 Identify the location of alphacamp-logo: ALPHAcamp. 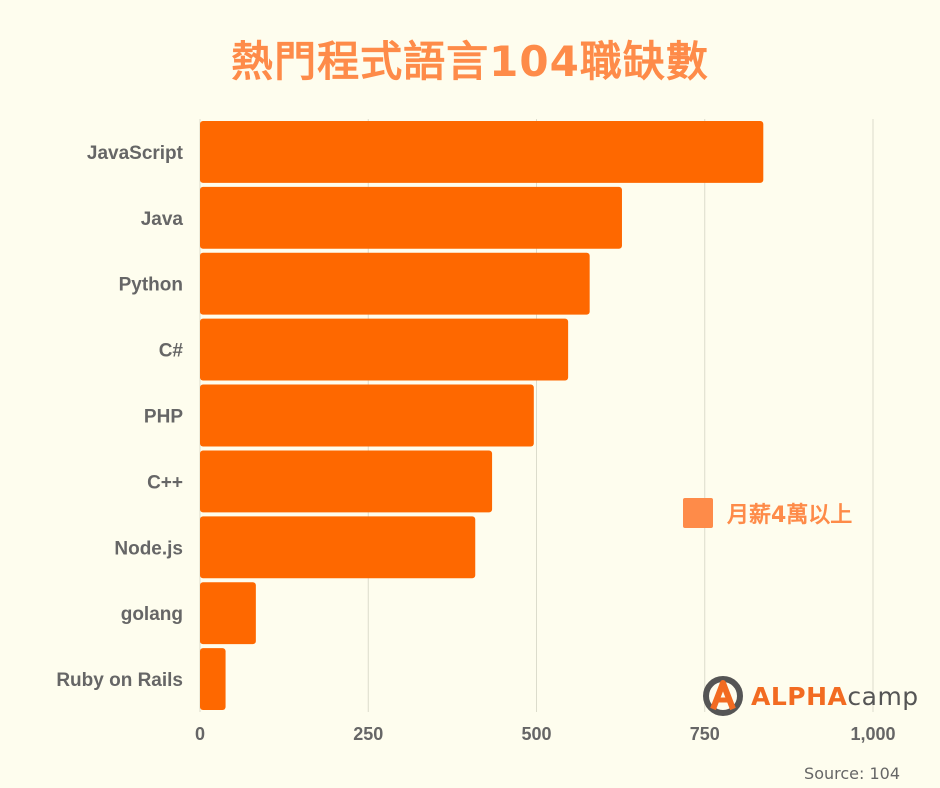
(811, 696).